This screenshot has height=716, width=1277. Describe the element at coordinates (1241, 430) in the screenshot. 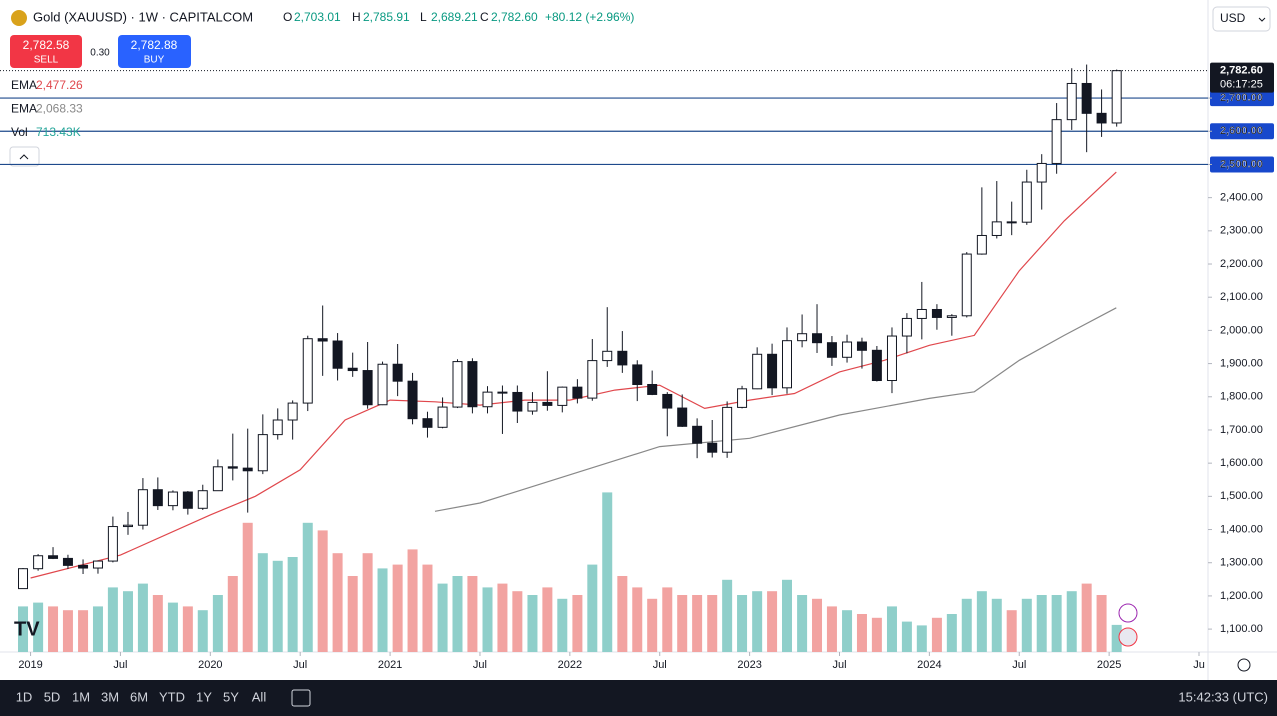

I see `y-tick-label: 1,700.00` at that location.